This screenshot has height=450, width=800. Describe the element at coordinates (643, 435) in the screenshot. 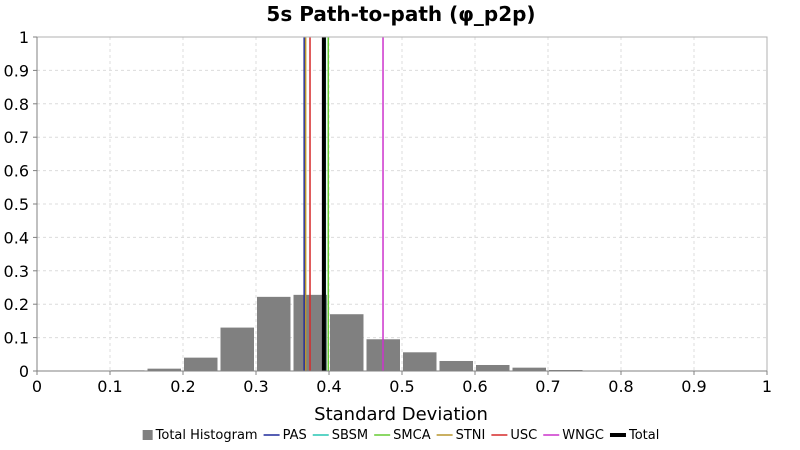

I see `legend-label-total: Total` at that location.